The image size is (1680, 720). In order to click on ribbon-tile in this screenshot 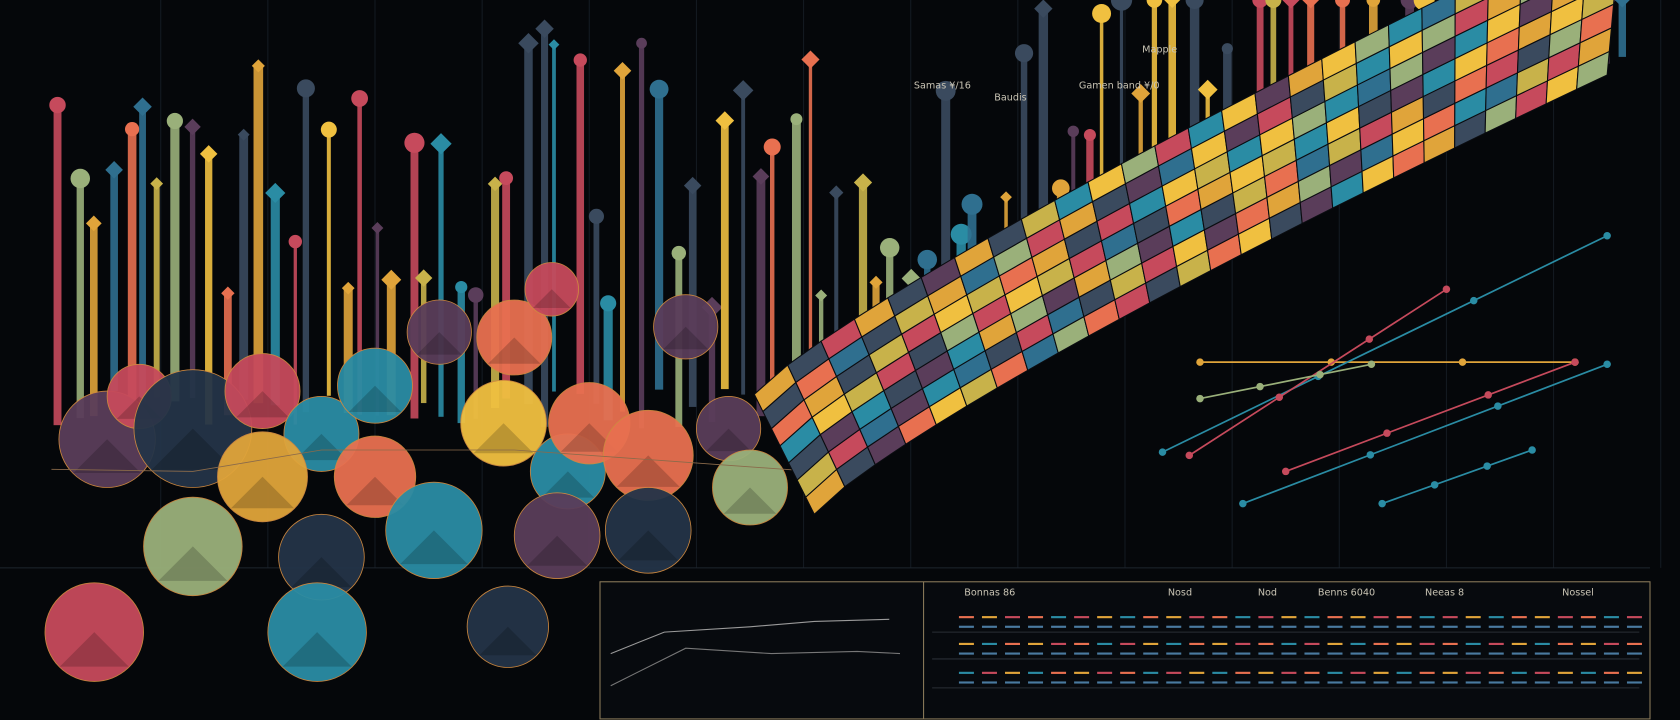, I will do `click(1535, 14)`.